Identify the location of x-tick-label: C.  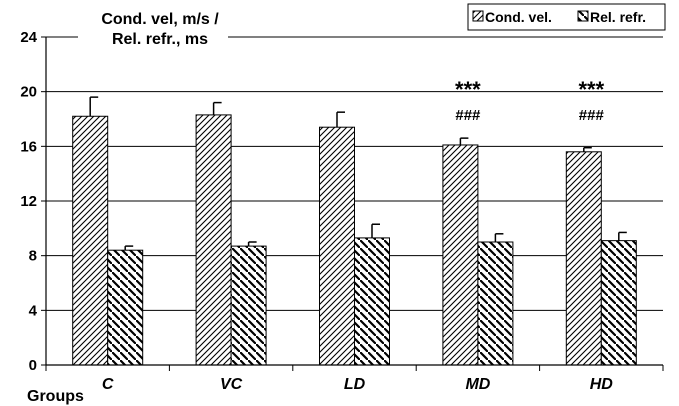
(108, 384).